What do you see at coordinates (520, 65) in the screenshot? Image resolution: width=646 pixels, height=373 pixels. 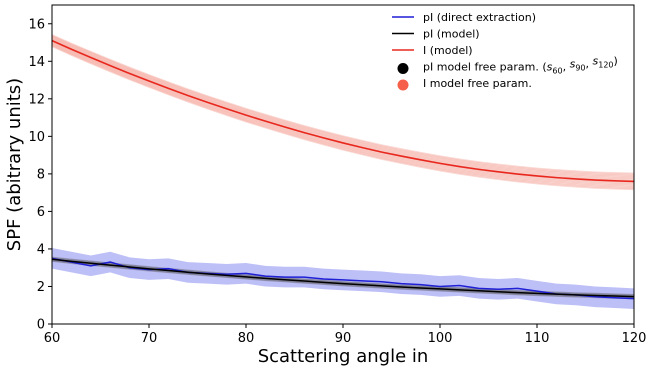 I see `legend-label: pI model free param. (s60, s90, s120)` at bounding box center [520, 65].